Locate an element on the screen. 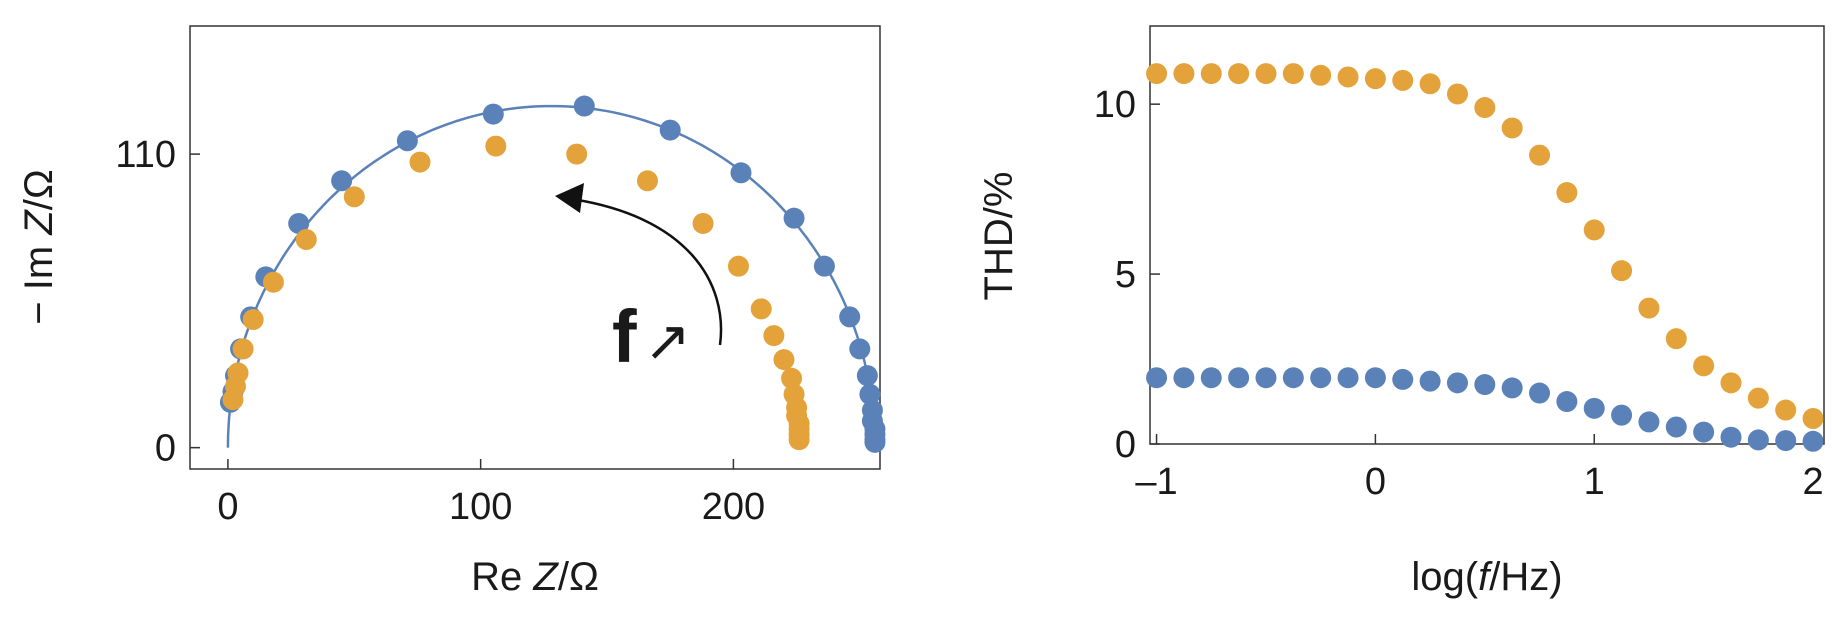 The image size is (1832, 624). nyquist-y-tick-label: 0 is located at coordinates (165, 449).